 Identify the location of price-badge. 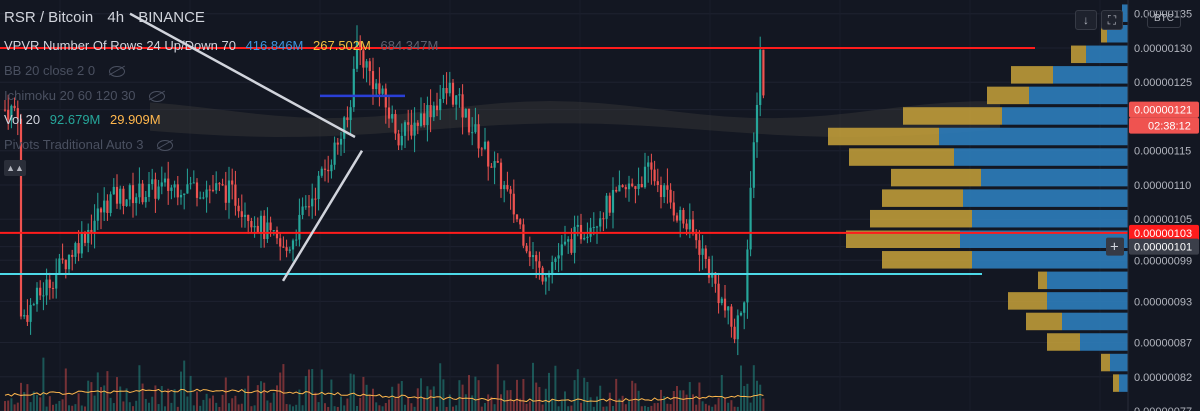
(1164, 109).